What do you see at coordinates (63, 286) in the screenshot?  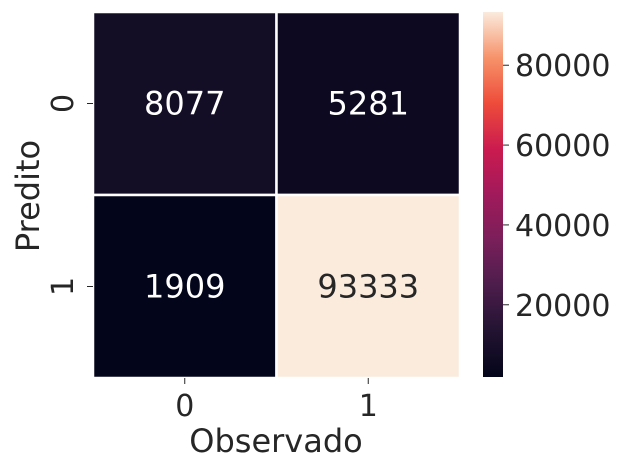 I see `y-tick-label-1: 1` at bounding box center [63, 286].